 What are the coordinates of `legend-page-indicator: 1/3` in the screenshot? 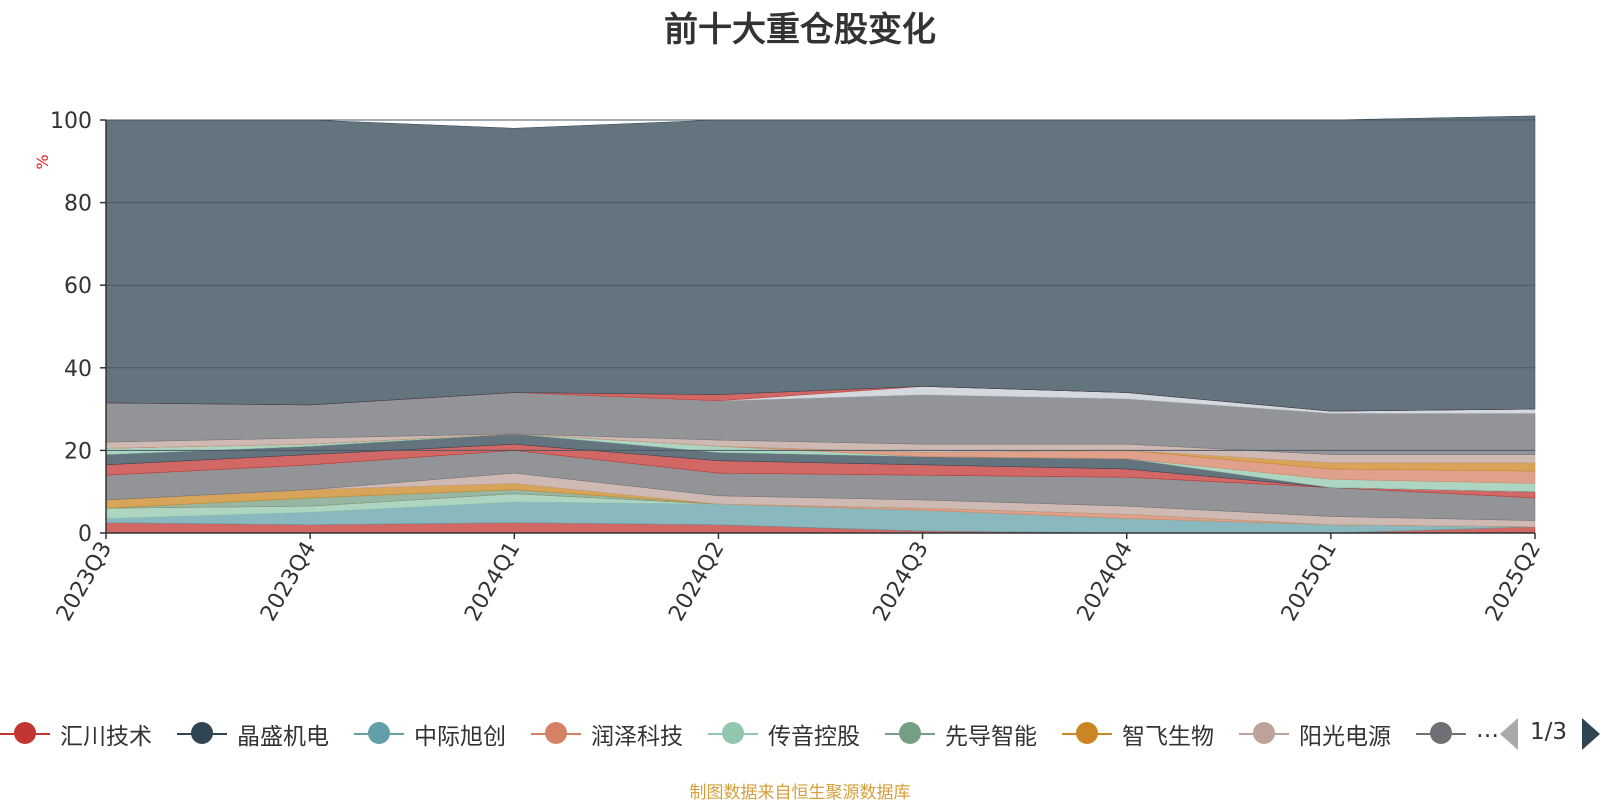 It's located at (1549, 732).